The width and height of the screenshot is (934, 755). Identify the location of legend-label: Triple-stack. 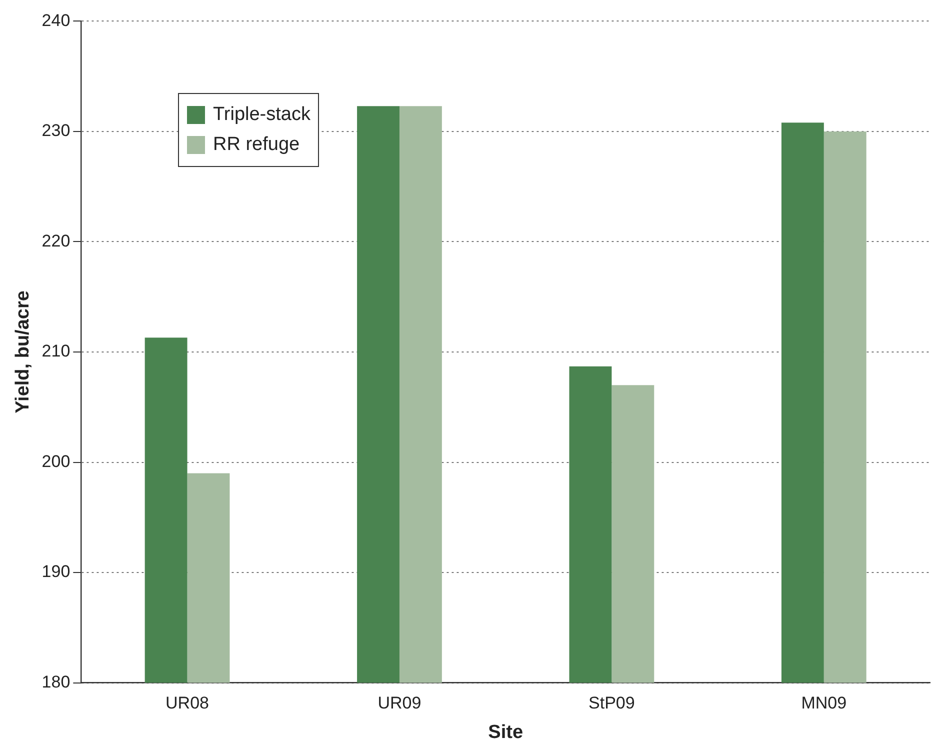
(261, 115).